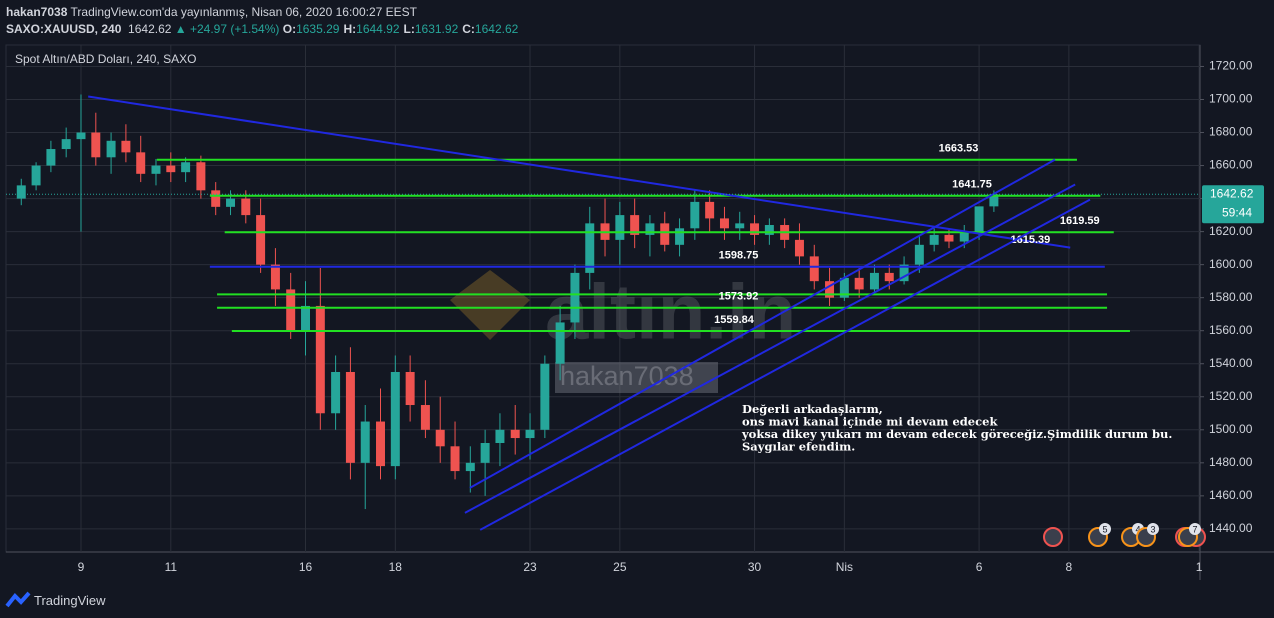 This screenshot has height=618, width=1274. Describe the element at coordinates (959, 149) in the screenshot. I see `level-label: 1663.53` at that location.